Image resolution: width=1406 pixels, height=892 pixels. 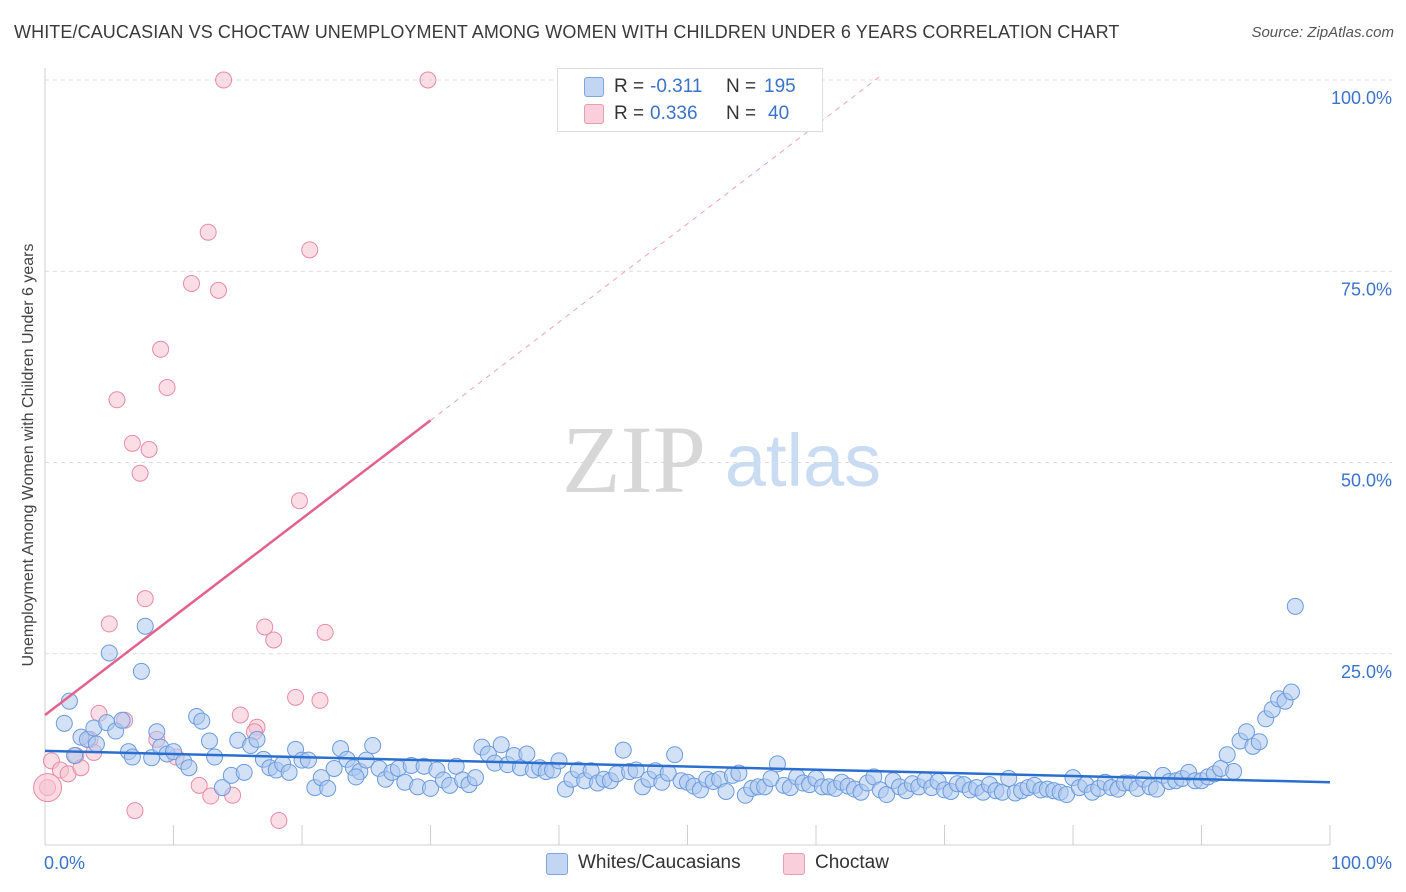 What do you see at coordinates (674, 113) in the screenshot?
I see `legend-r-value: 0.336` at bounding box center [674, 113].